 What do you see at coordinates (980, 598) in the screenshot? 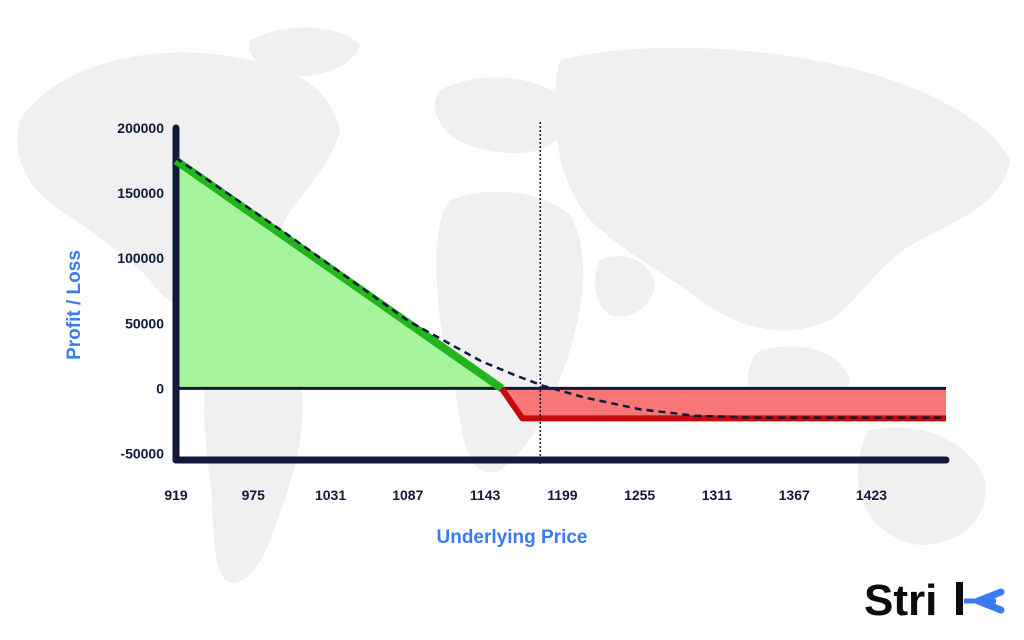
I see `logo-k-mark` at bounding box center [980, 598].